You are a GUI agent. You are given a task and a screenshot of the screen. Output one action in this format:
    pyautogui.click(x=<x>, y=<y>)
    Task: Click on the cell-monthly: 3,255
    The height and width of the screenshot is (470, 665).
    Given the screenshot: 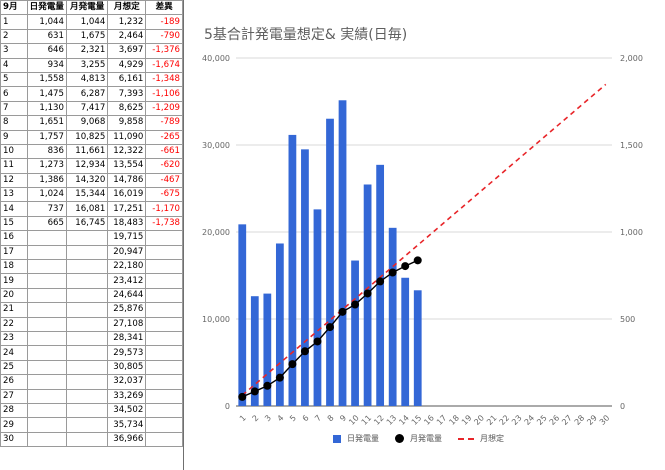 What is the action you would take?
    pyautogui.click(x=87, y=65)
    